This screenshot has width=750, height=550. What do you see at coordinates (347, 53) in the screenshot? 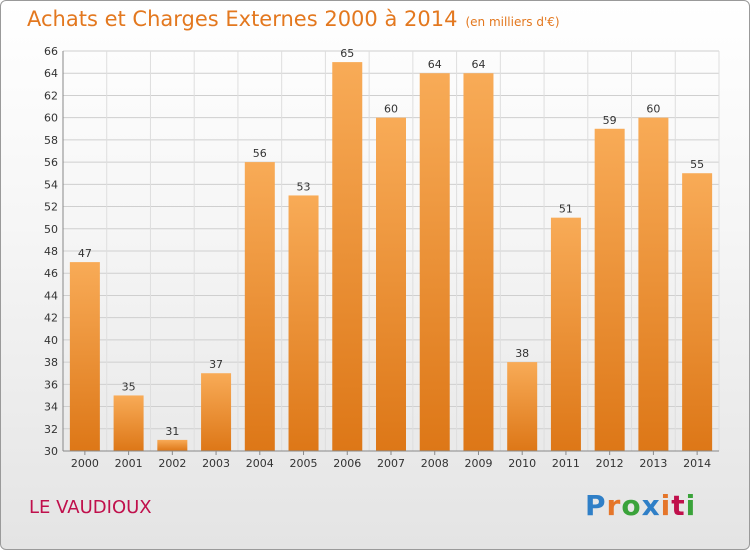
I see `value-label: 65` at bounding box center [347, 53].